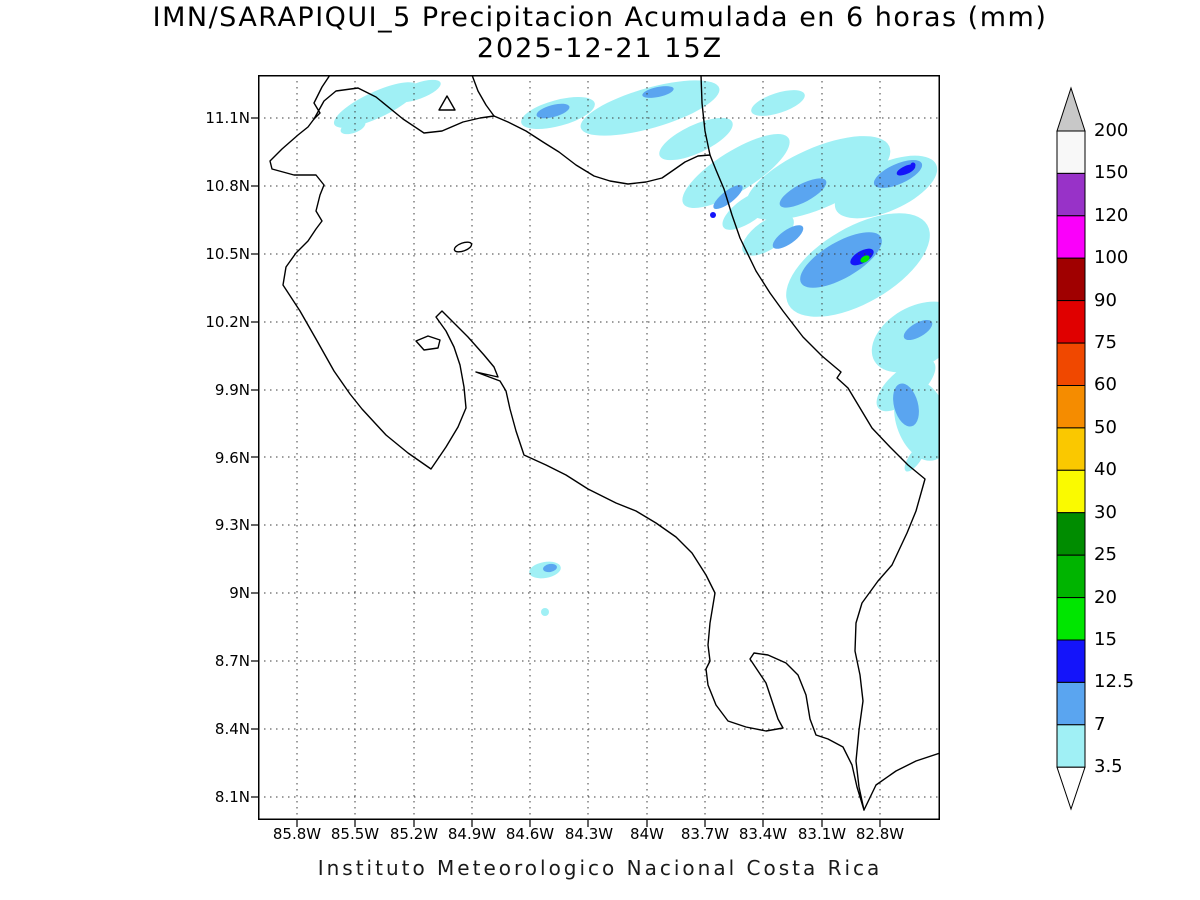 Image resolution: width=1200 pixels, height=900 pixels. What do you see at coordinates (1105, 384) in the screenshot?
I see `colorbar-label: 60` at bounding box center [1105, 384].